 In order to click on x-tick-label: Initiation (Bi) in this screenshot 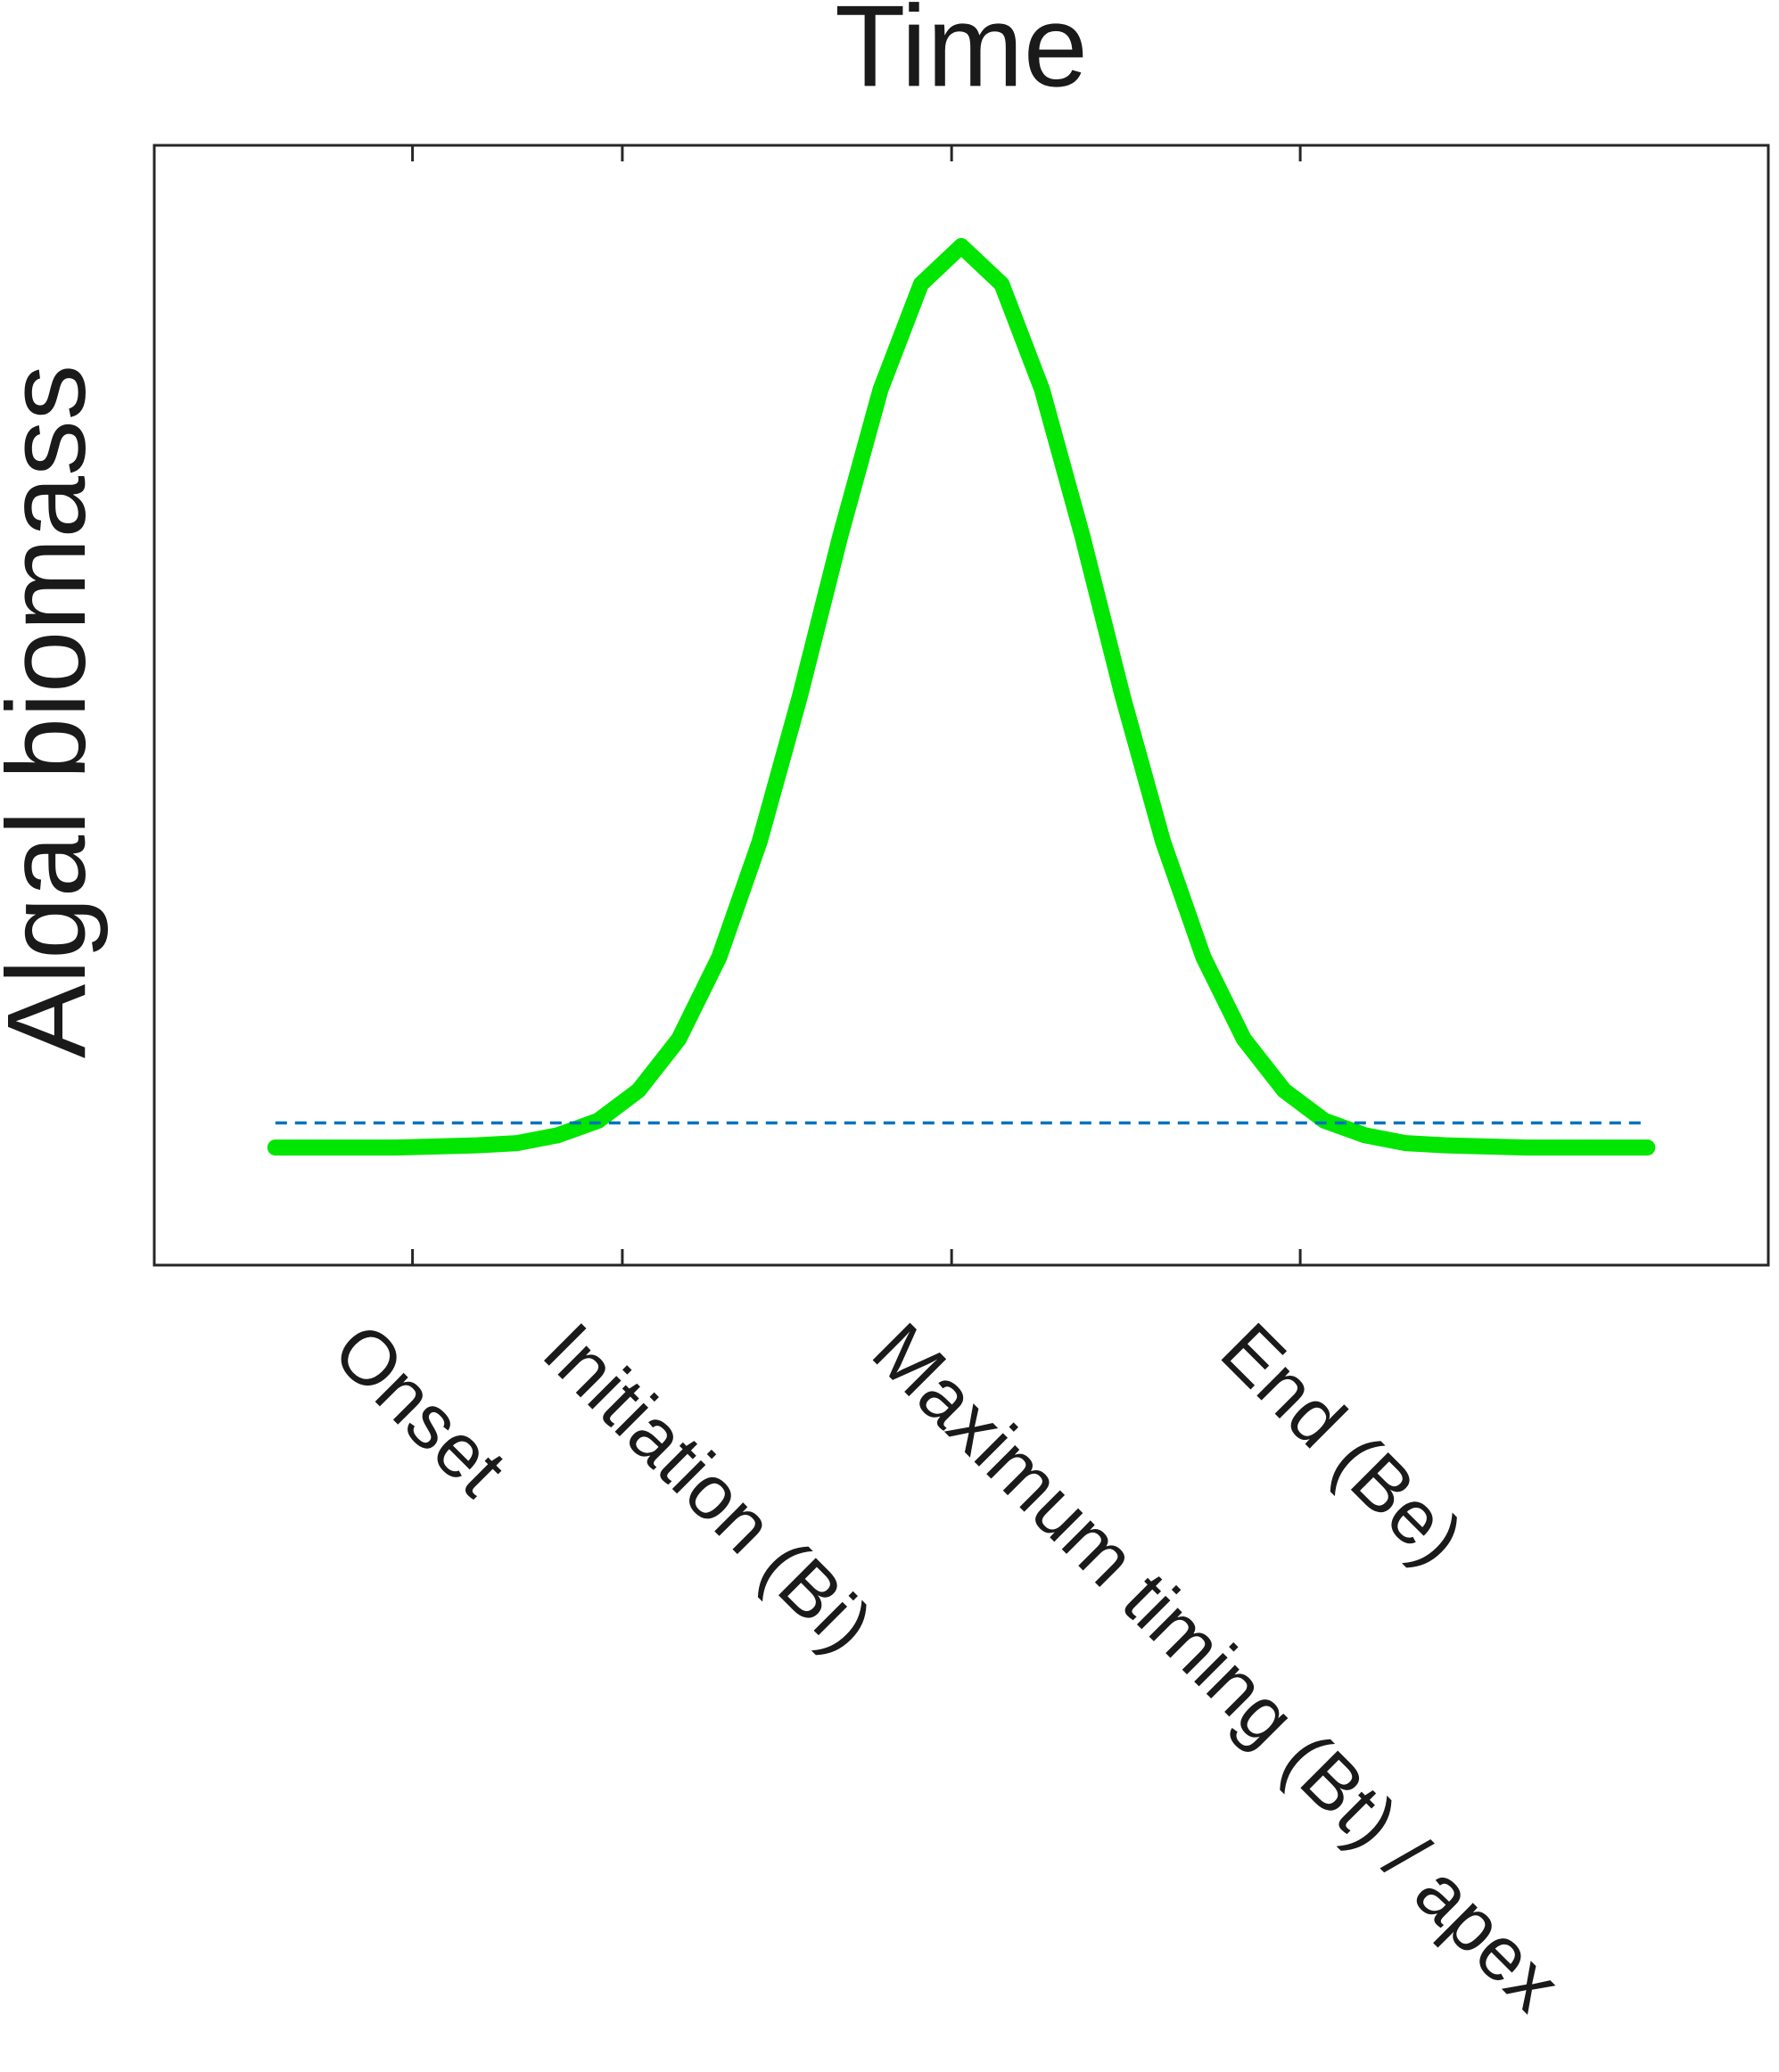, I will do `click(708, 1488)`.